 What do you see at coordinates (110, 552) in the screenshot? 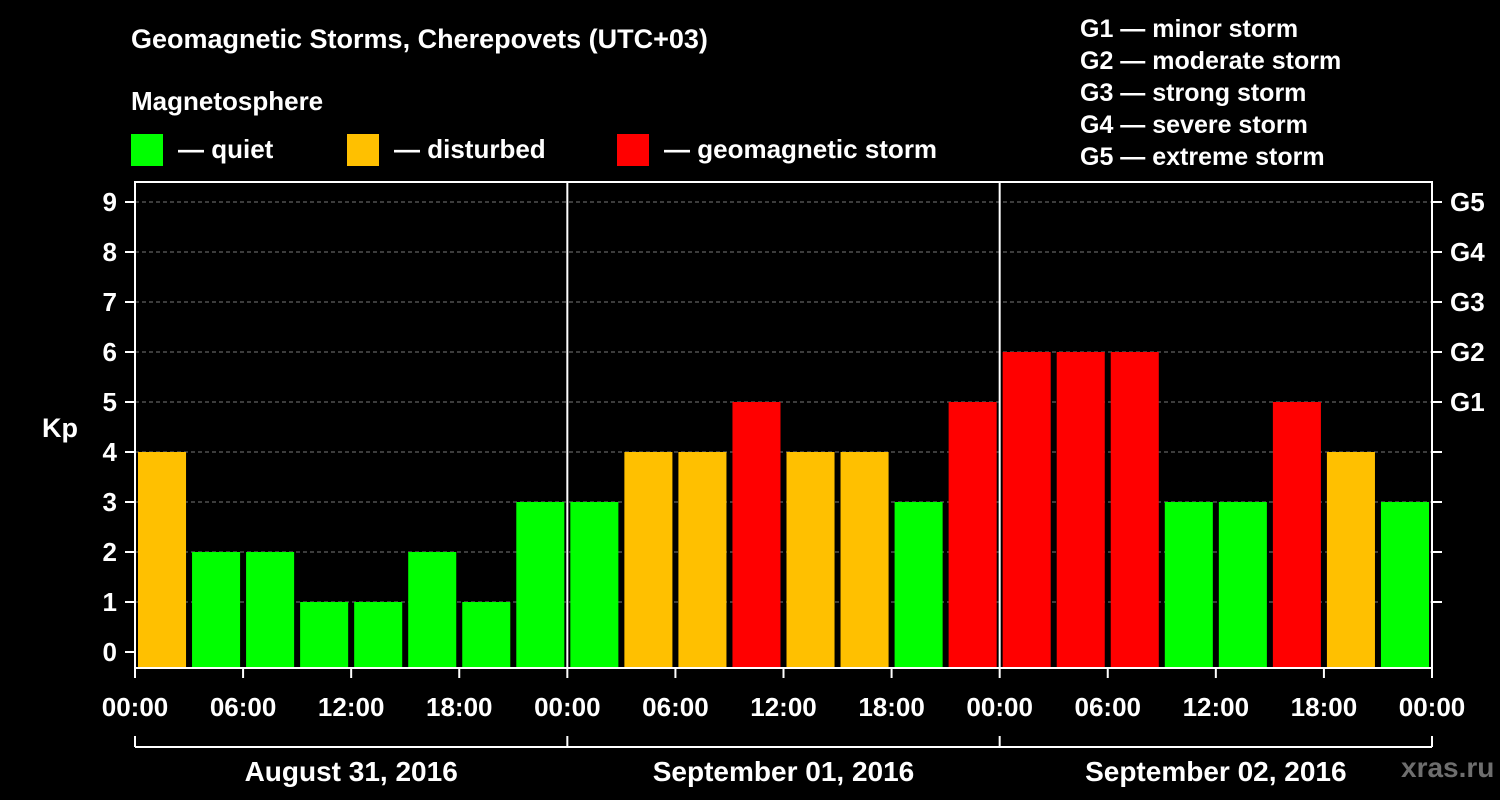
I see `y-tick-label: 2` at bounding box center [110, 552].